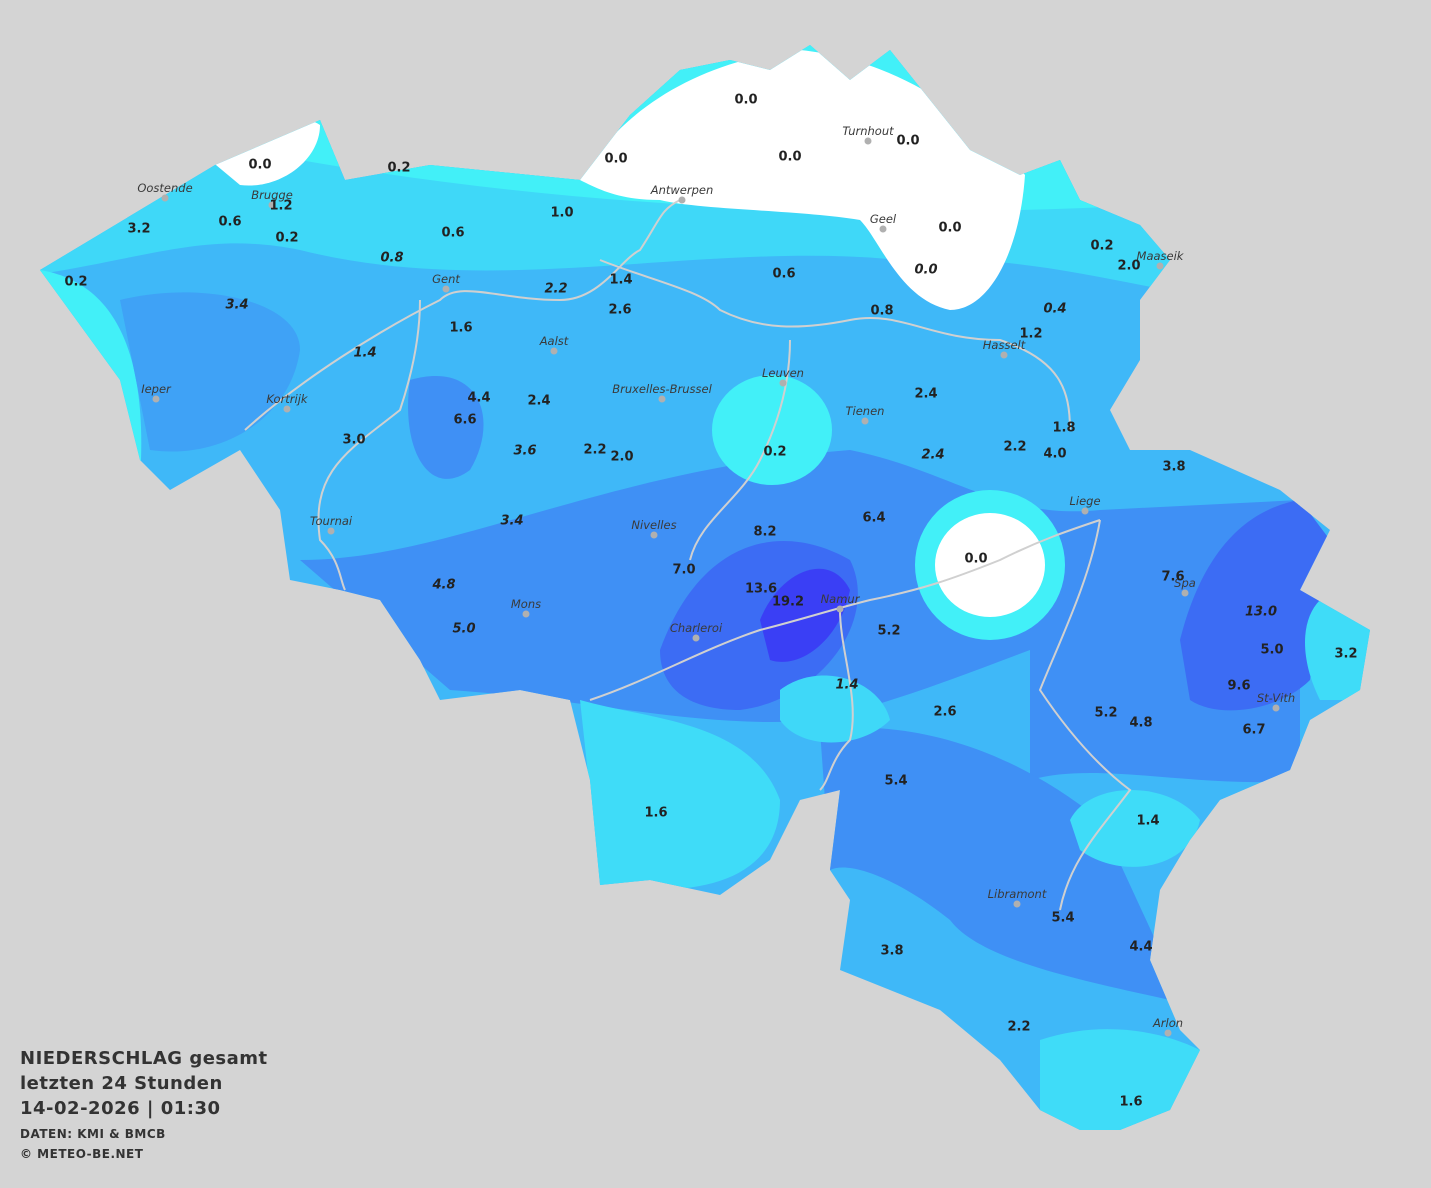  I want to click on city-label: Aalst, so click(554, 341).